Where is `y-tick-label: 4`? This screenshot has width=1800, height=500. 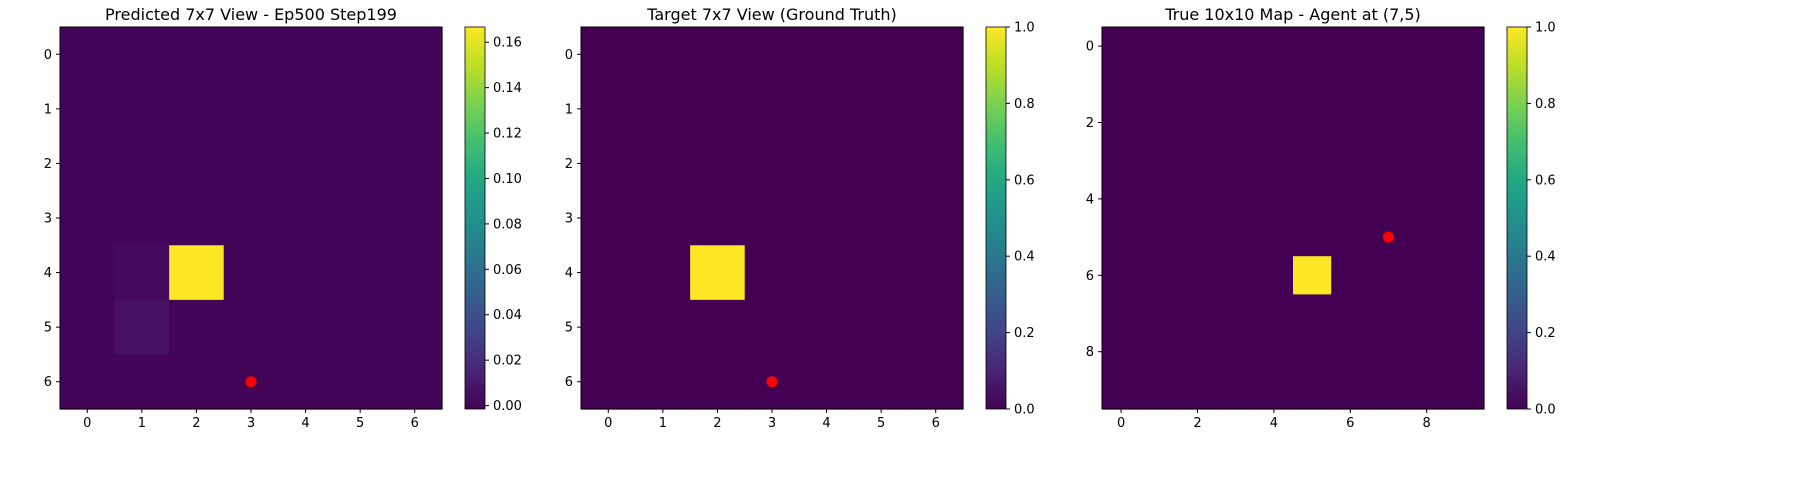
y-tick-label: 4 is located at coordinates (48, 273).